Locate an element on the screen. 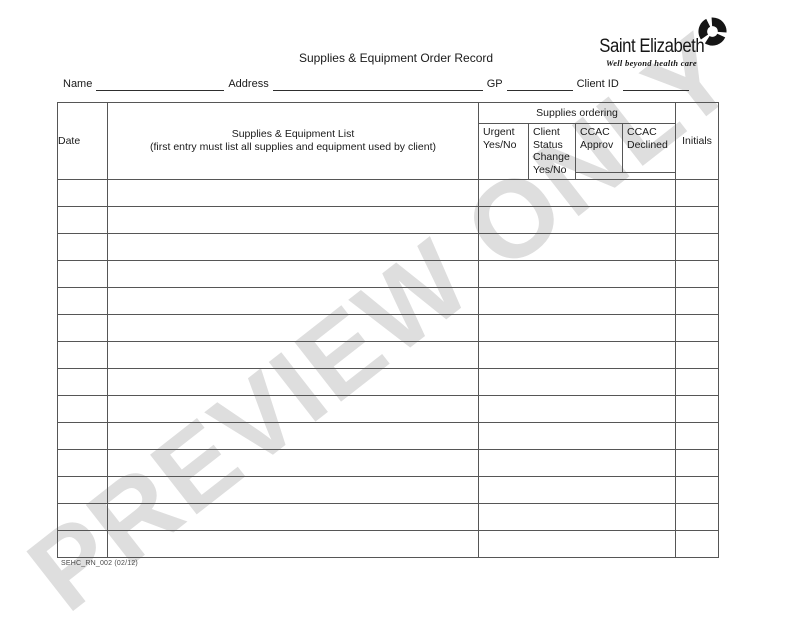 Image resolution: width=792 pixels, height=636 pixels. col-header-ccac-declined: CCAC Declined is located at coordinates (649, 148).